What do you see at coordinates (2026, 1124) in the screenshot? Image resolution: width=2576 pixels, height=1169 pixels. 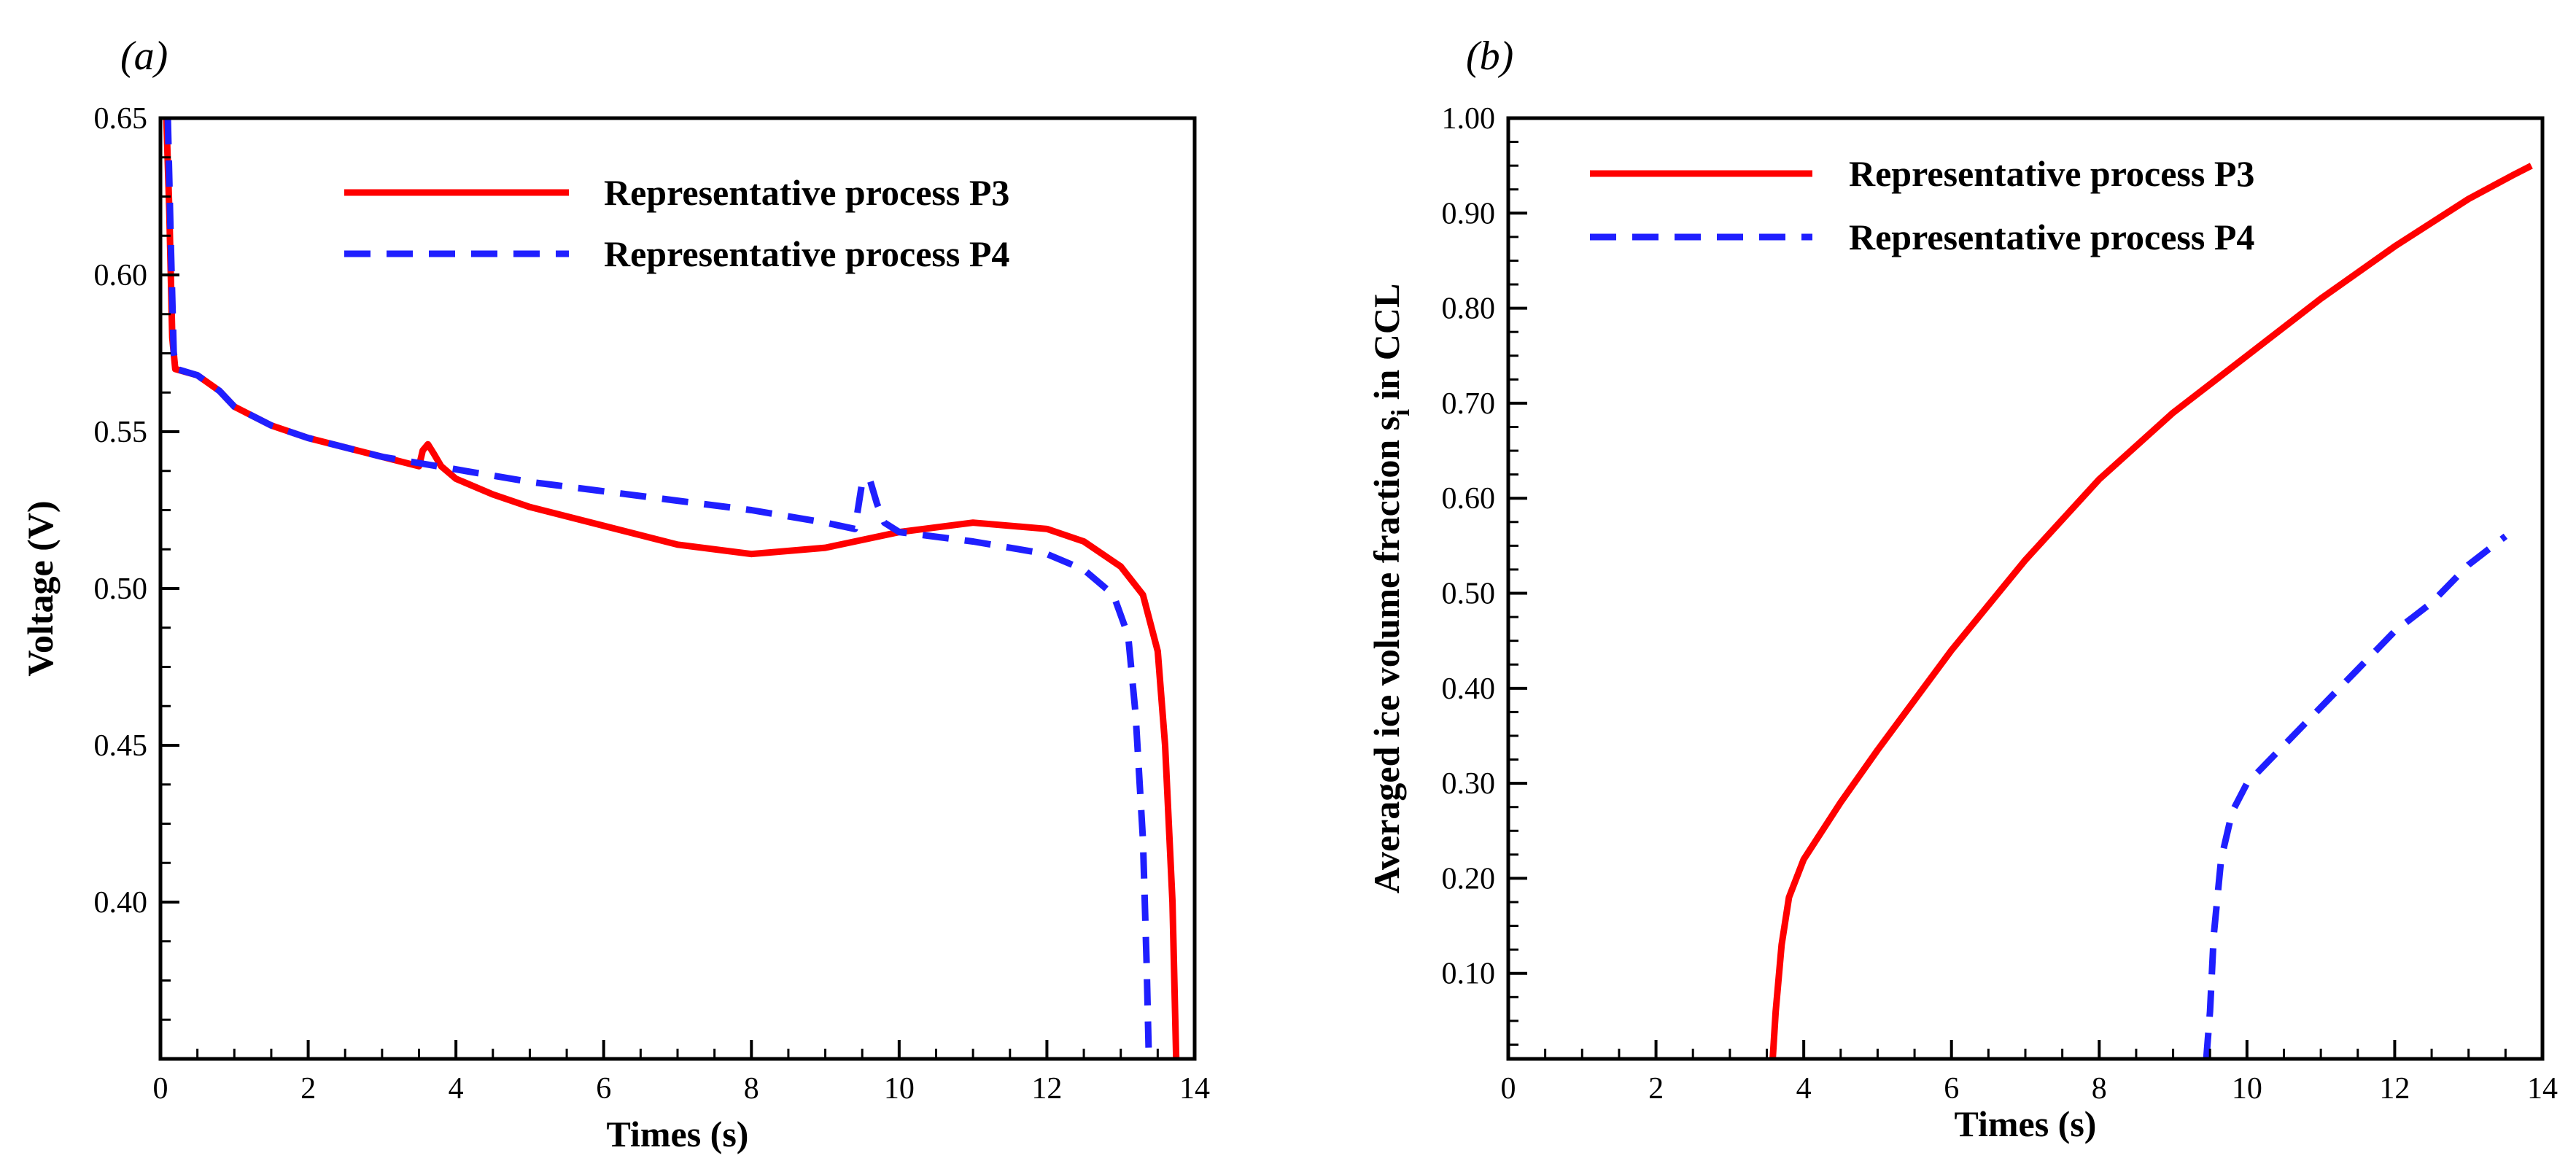 I see `panel-b-x-axis-title: Times (s)` at bounding box center [2026, 1124].